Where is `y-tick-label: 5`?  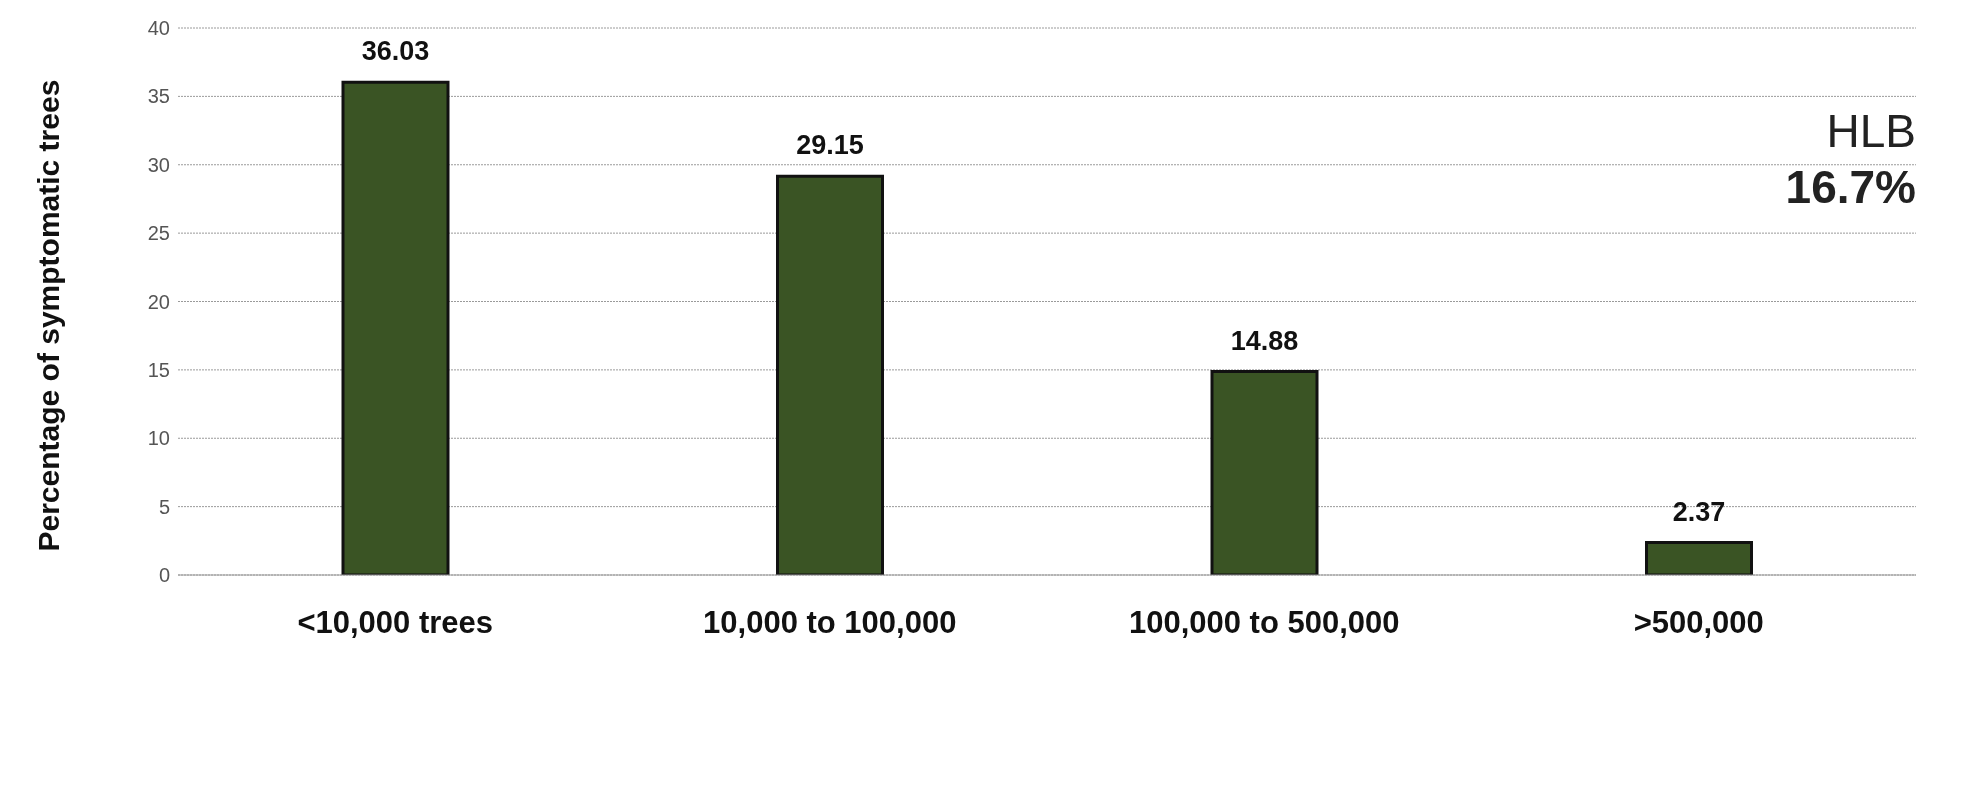 y-tick-label: 5 is located at coordinates (164, 506).